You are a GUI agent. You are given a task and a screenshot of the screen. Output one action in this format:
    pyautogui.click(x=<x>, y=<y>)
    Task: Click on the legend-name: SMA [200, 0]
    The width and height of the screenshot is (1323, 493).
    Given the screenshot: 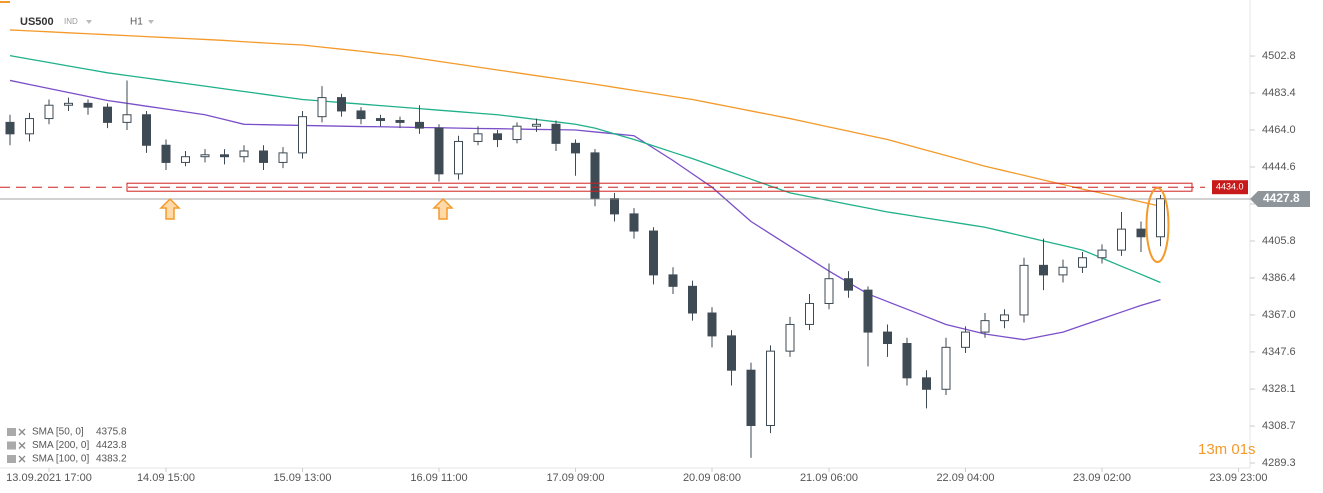 What is the action you would take?
    pyautogui.click(x=60, y=445)
    